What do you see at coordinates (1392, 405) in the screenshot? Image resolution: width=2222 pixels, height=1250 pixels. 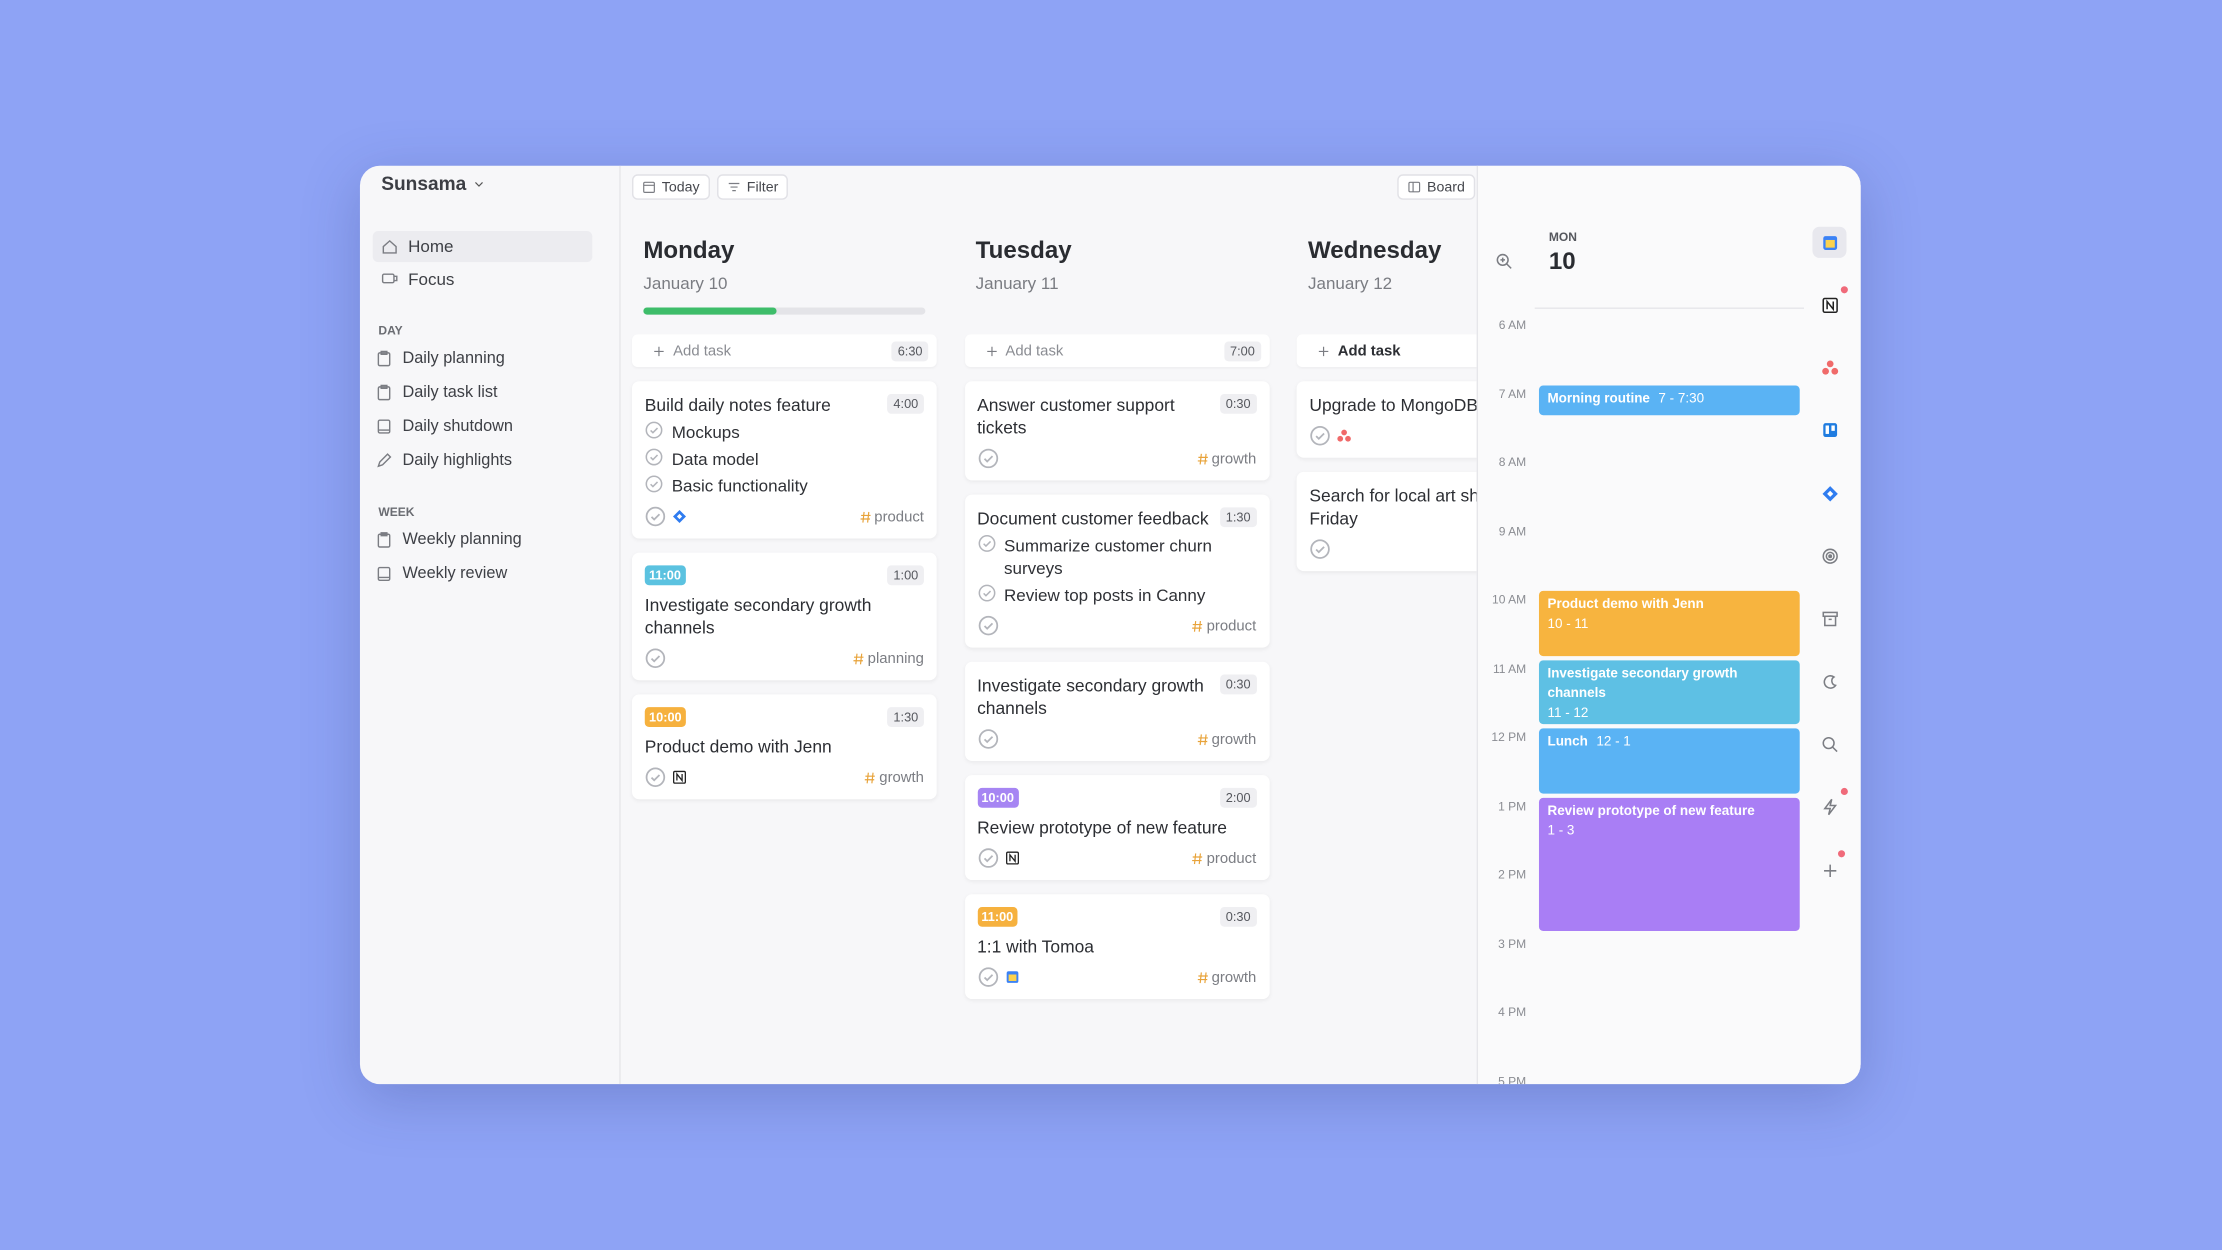 I see `task-header: Upgrade to MongoDB` at bounding box center [1392, 405].